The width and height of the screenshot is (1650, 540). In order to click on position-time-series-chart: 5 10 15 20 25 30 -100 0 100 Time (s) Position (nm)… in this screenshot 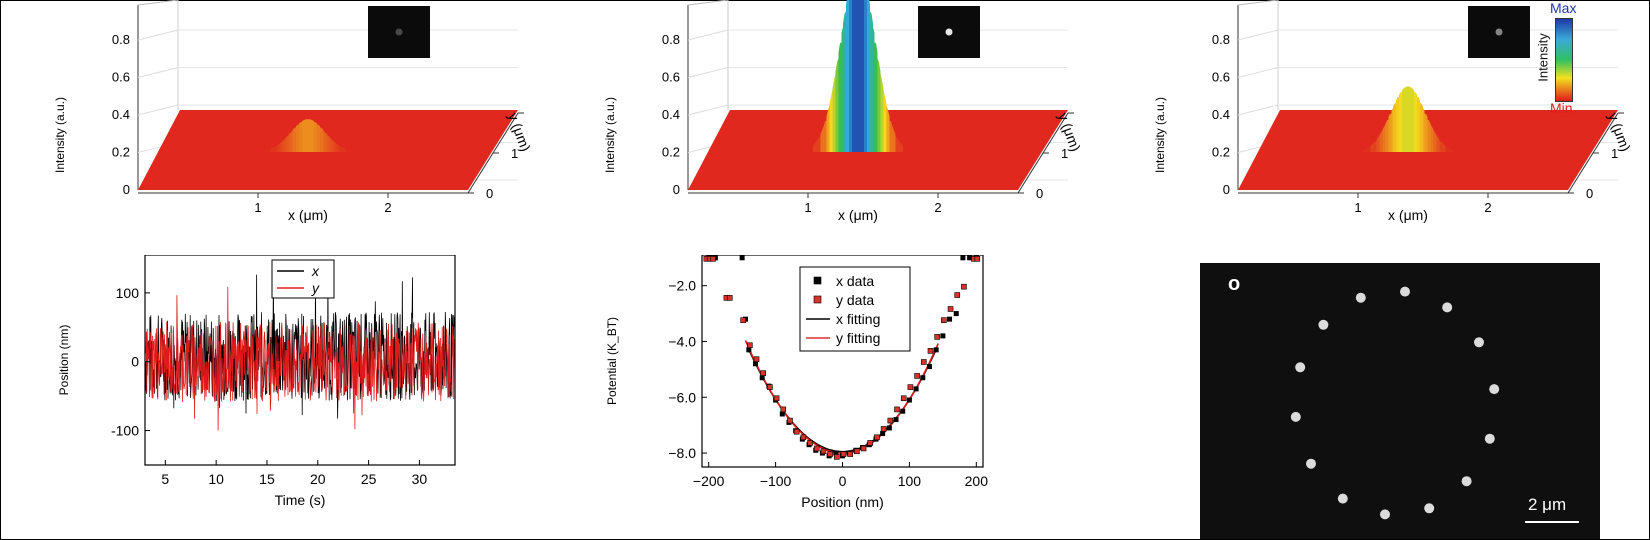, I will do `click(256, 381)`.